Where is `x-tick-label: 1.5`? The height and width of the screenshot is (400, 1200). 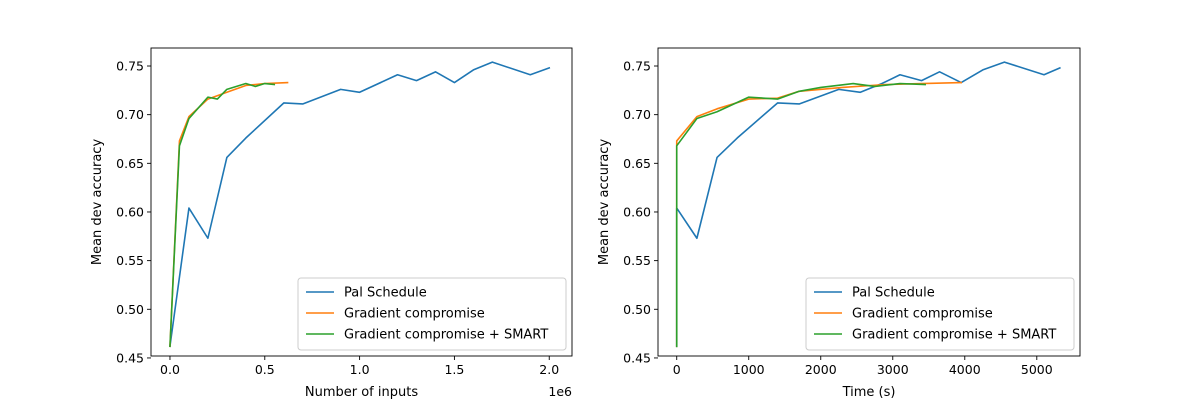 x-tick-label: 1.5 is located at coordinates (454, 369).